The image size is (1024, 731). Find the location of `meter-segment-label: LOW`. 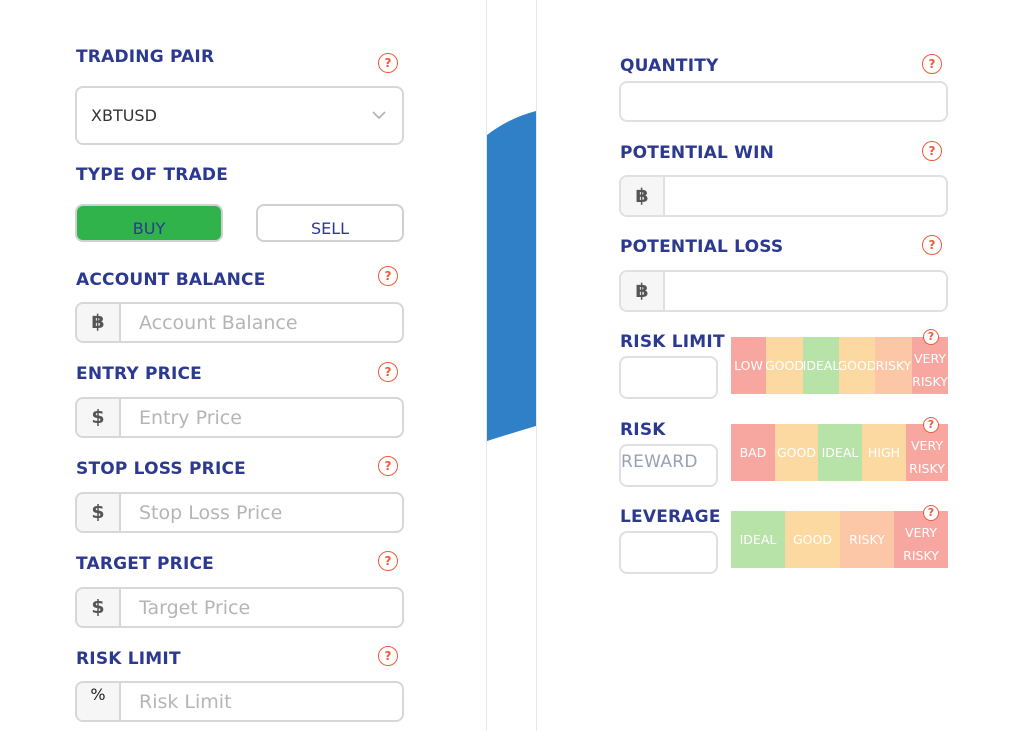

meter-segment-label: LOW is located at coordinates (748, 365).